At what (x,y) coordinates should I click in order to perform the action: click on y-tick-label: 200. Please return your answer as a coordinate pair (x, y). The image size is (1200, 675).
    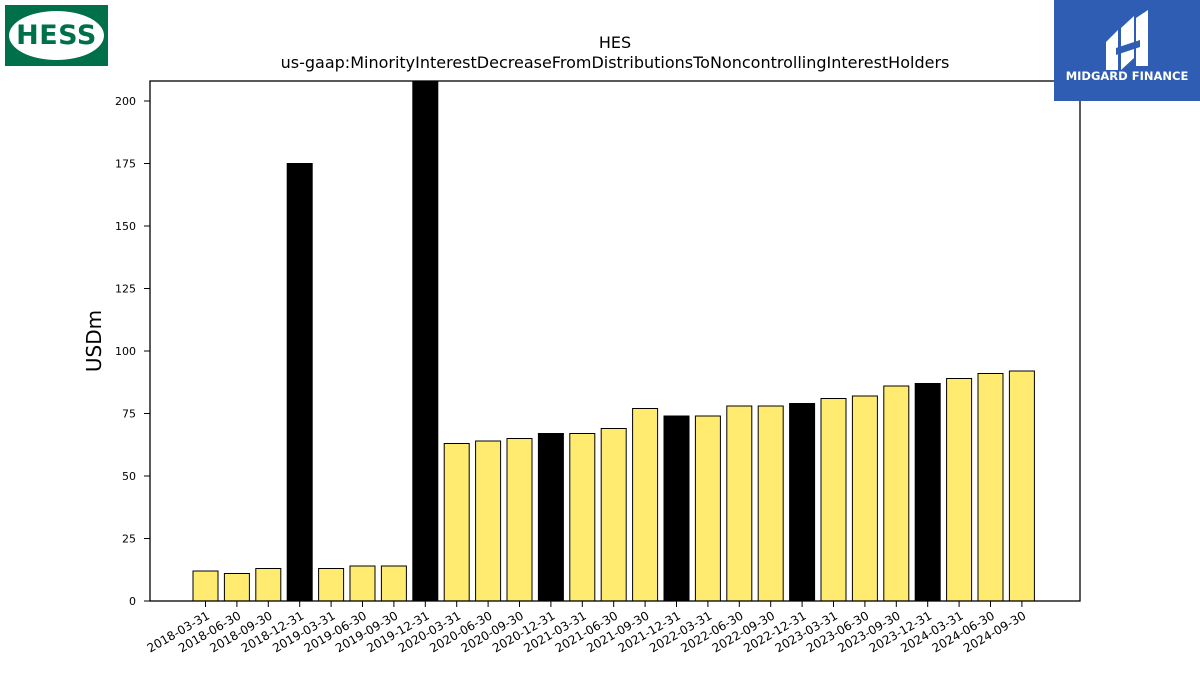
    Looking at the image, I should click on (125, 101).